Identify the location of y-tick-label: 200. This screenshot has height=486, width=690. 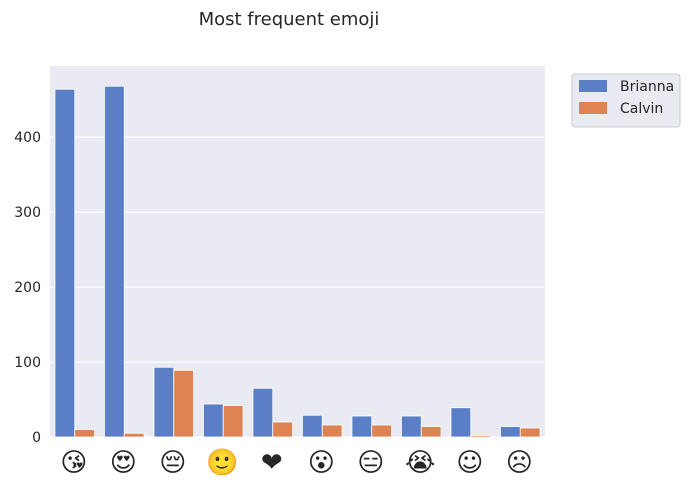
(27, 288).